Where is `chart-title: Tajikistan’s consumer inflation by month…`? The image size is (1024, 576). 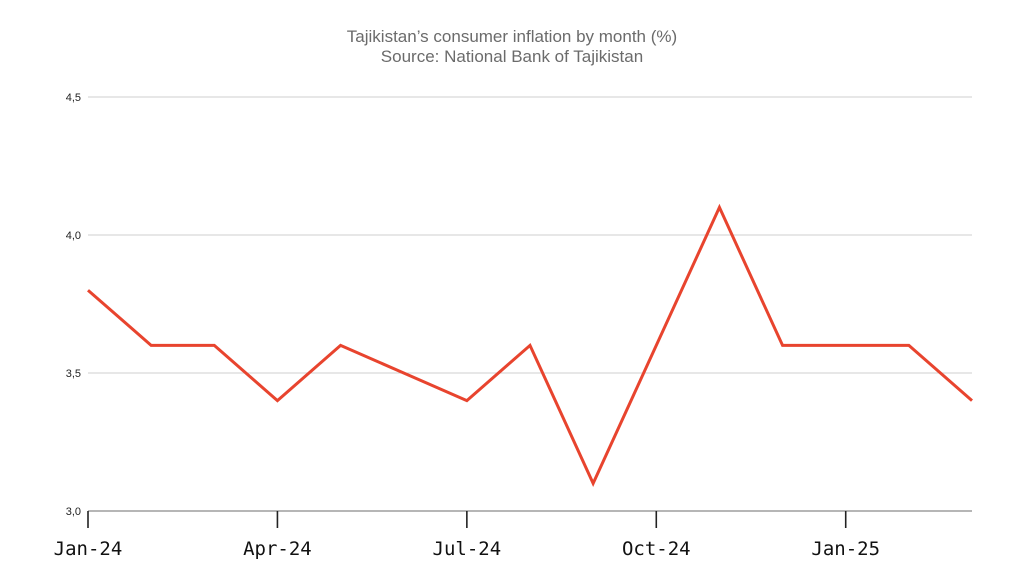
chart-title: Tajikistan’s consumer inflation by month… is located at coordinates (512, 36).